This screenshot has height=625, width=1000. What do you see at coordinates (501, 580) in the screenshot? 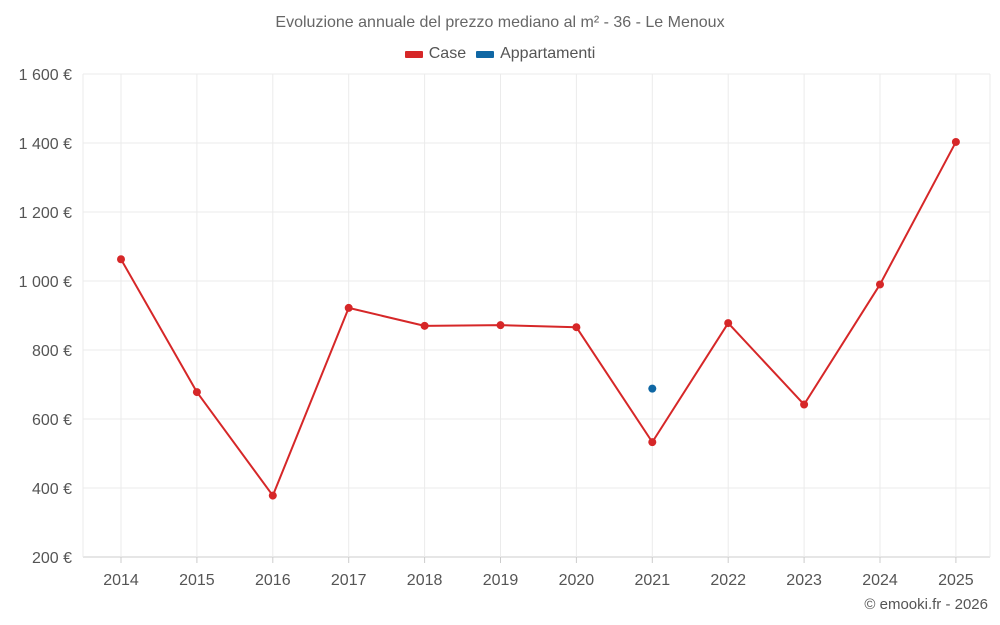
I see `x-tick-label: 2019` at bounding box center [501, 580].